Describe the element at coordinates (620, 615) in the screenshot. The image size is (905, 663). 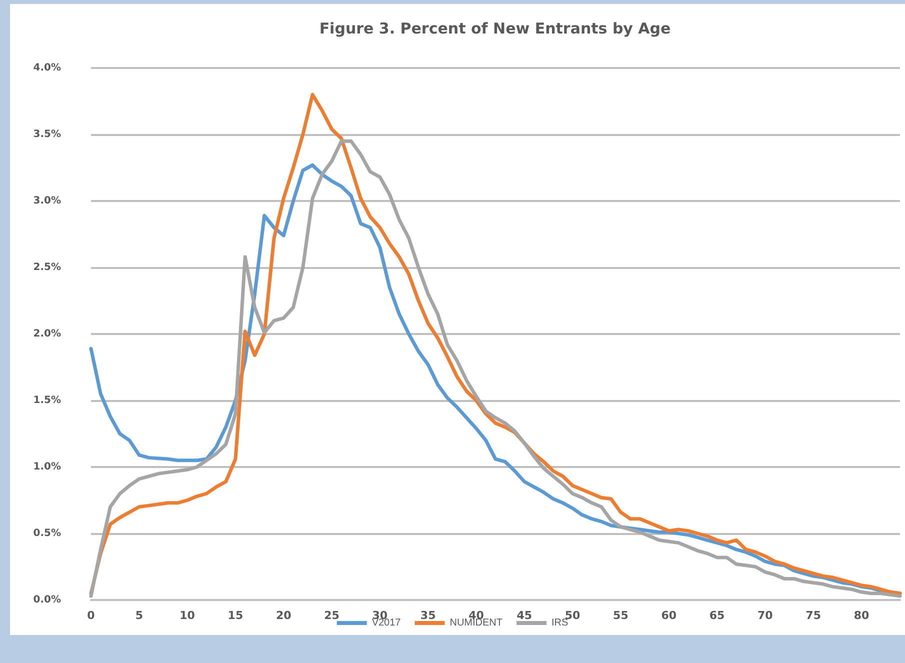
I see `x-tick-label: 55` at that location.